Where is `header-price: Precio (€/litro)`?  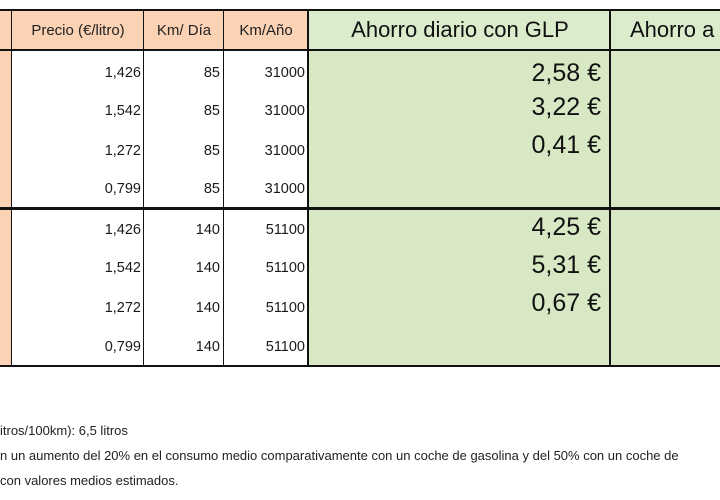 header-price: Precio (€/litro) is located at coordinates (78, 30).